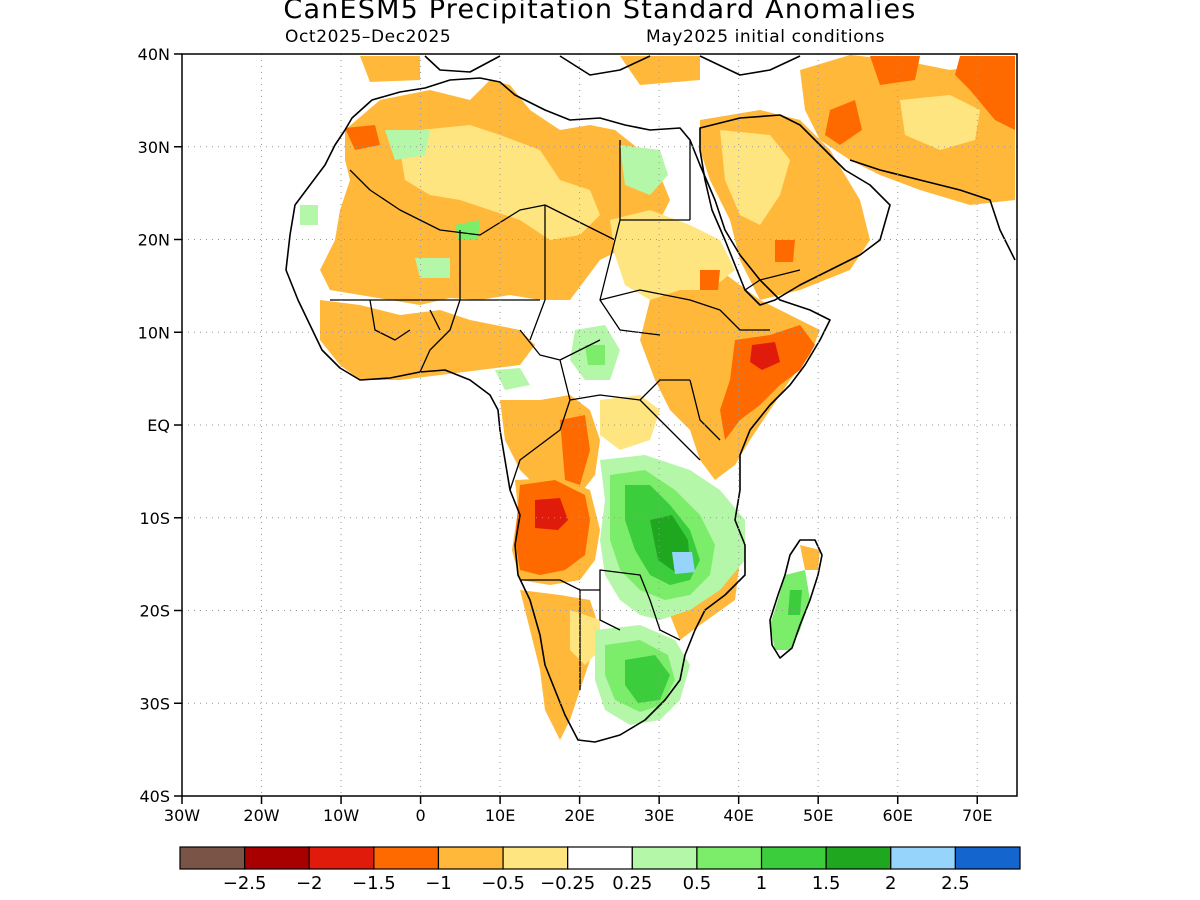 This screenshot has height=900, width=1200. I want to click on lat-label: 30N, so click(154, 147).